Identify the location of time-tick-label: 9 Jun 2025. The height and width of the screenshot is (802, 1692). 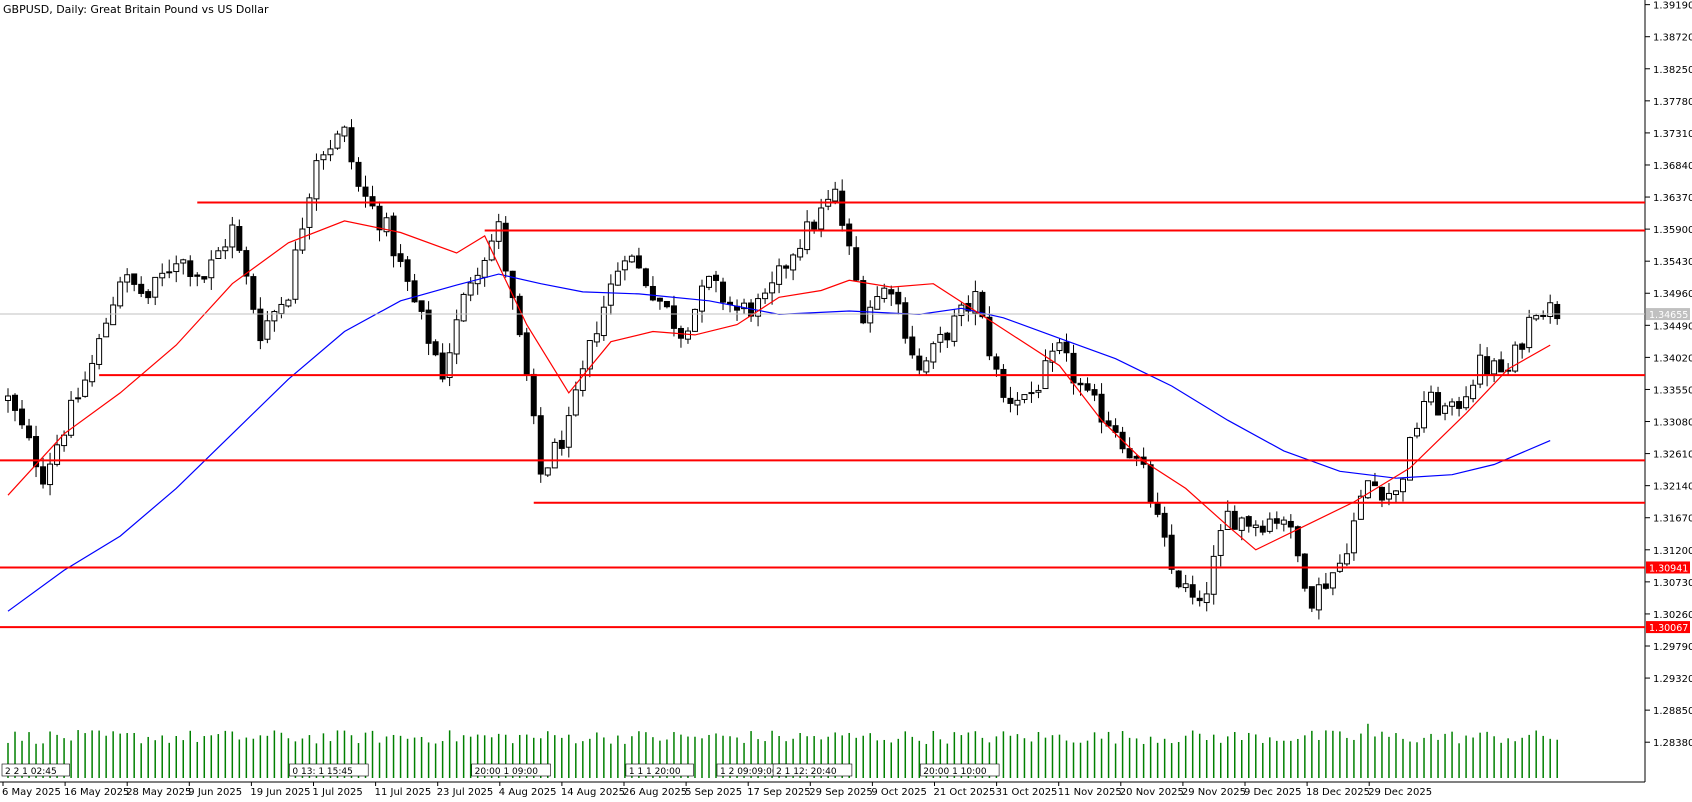
(215, 792).